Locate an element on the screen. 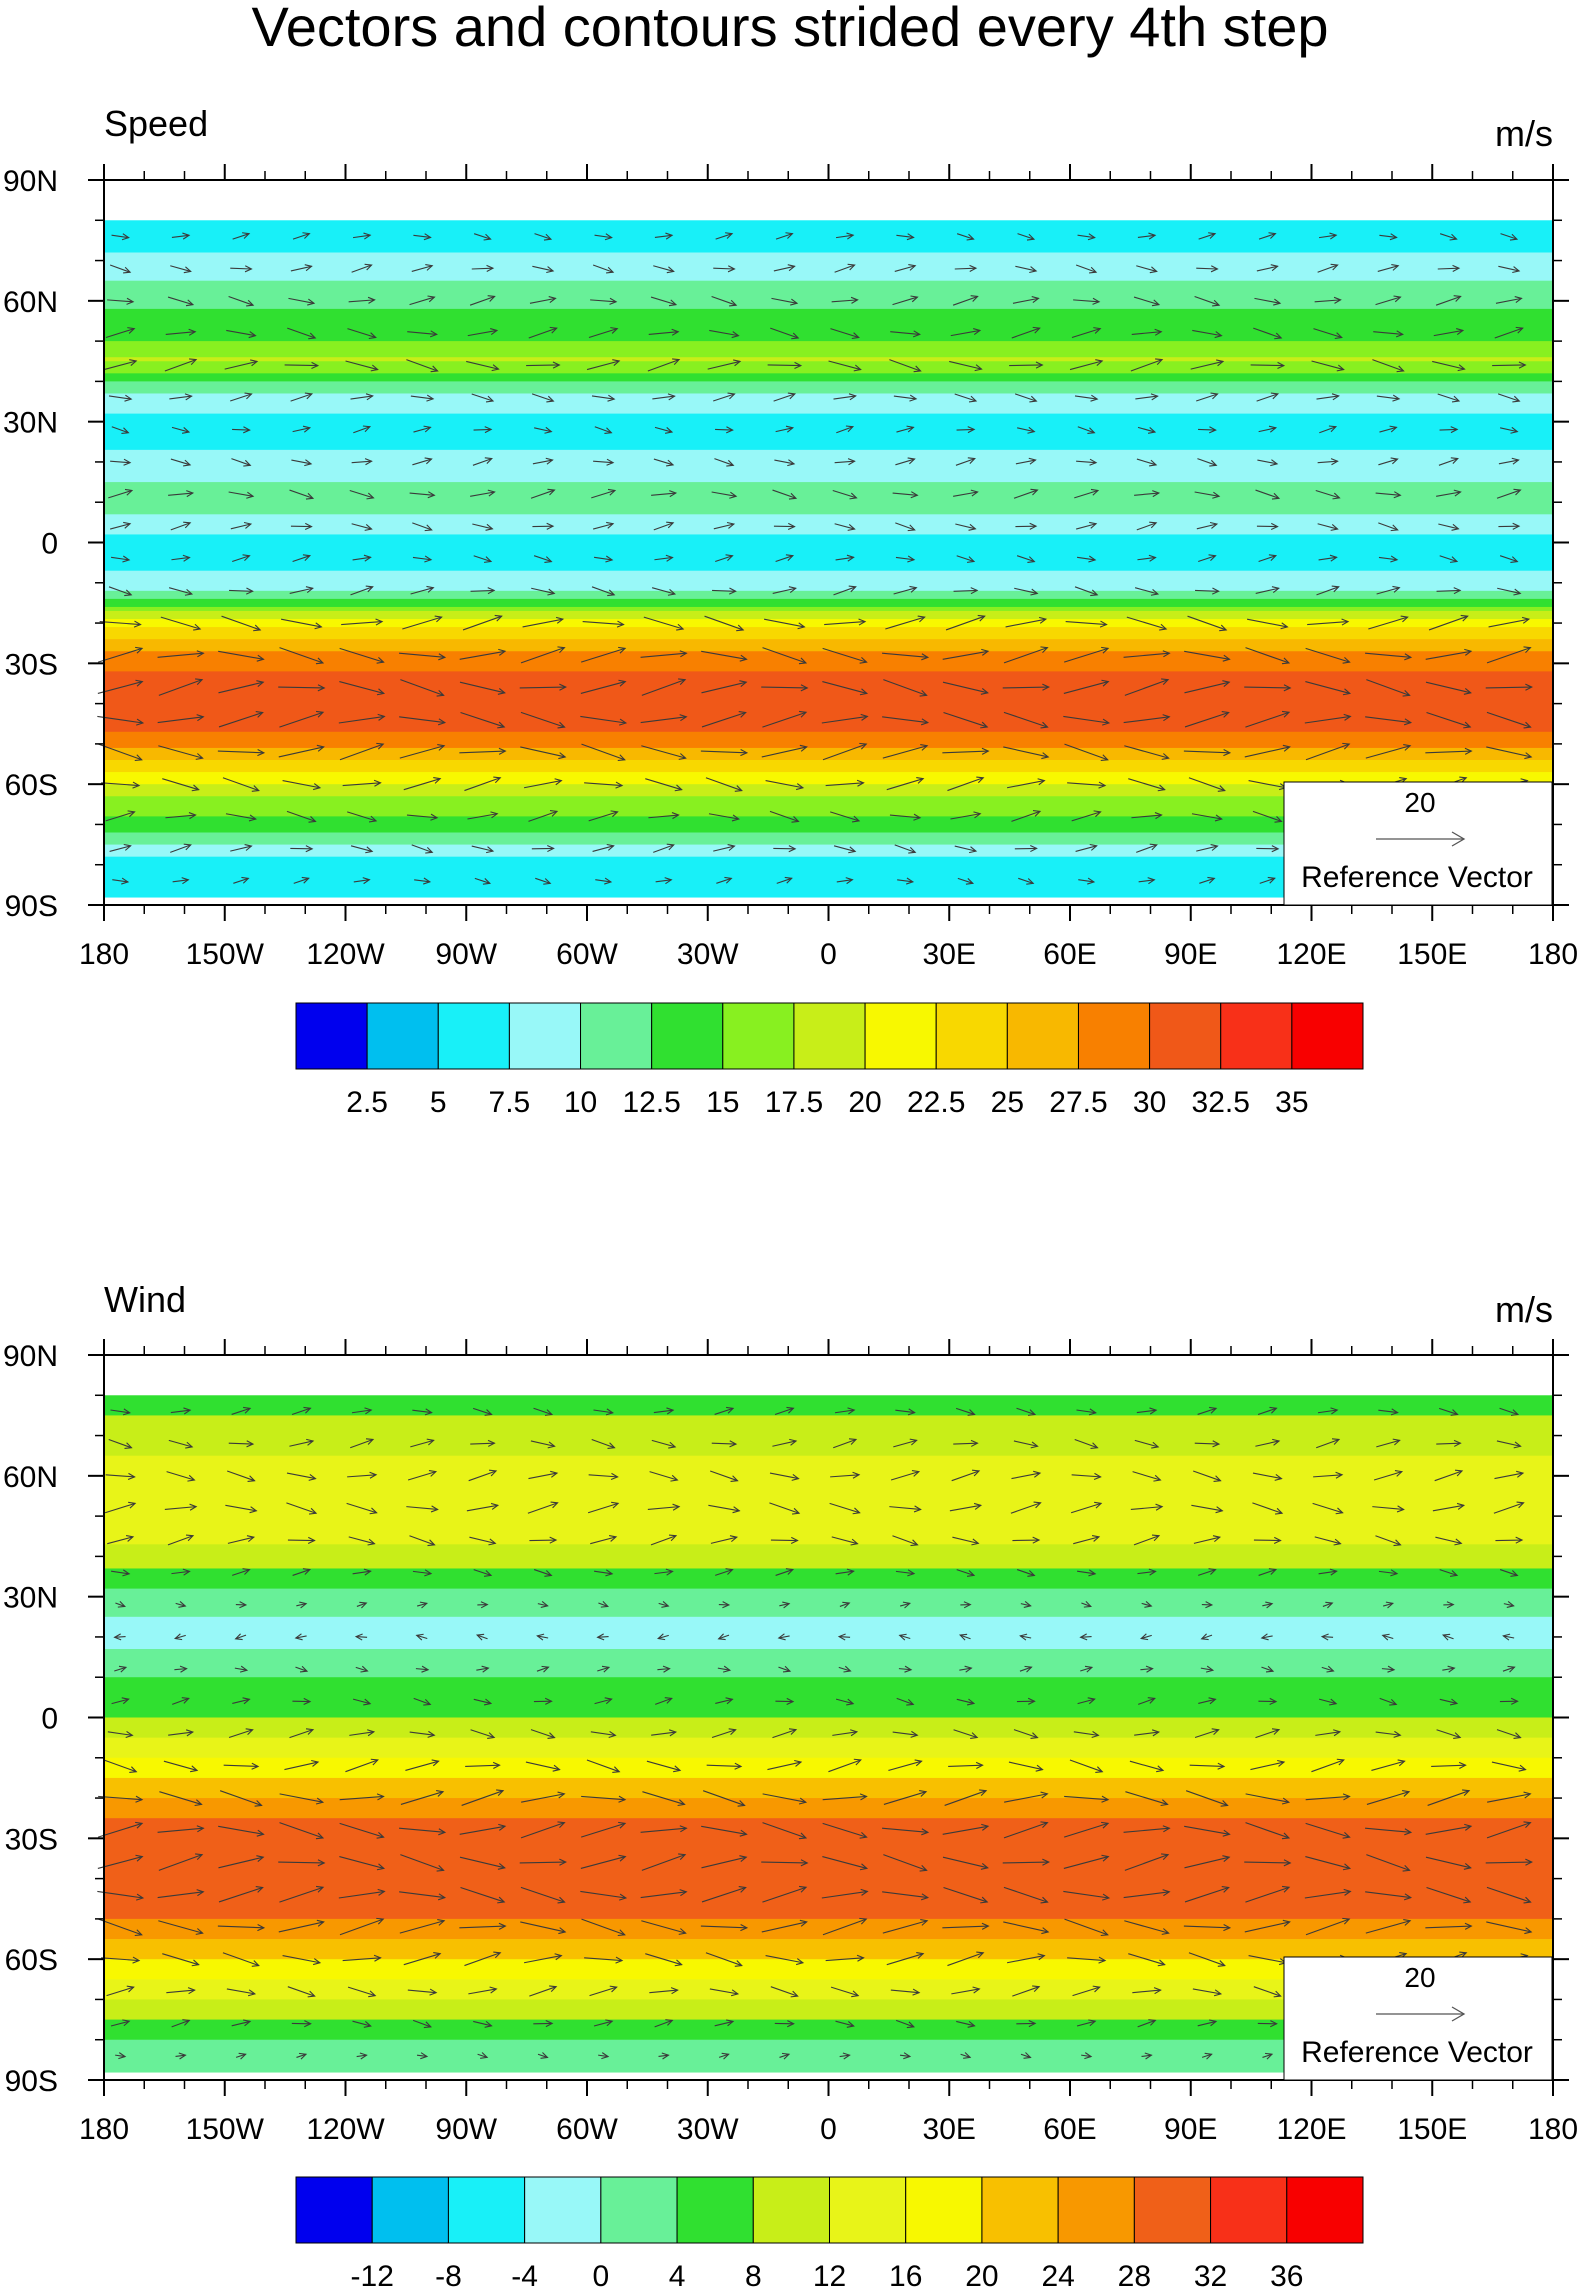 The width and height of the screenshot is (1580, 2290). y-tick-label: 90S is located at coordinates (31, 2081).